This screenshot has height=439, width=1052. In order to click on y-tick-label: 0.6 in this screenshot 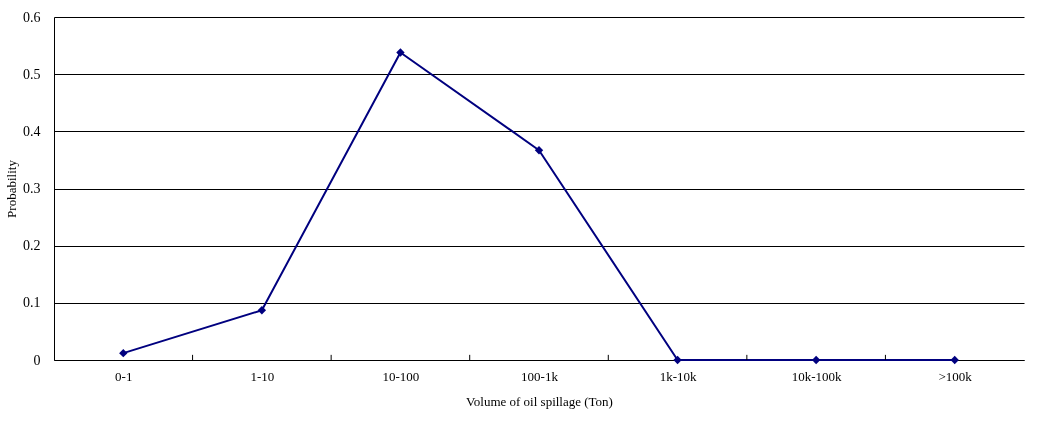, I will do `click(32, 17)`.